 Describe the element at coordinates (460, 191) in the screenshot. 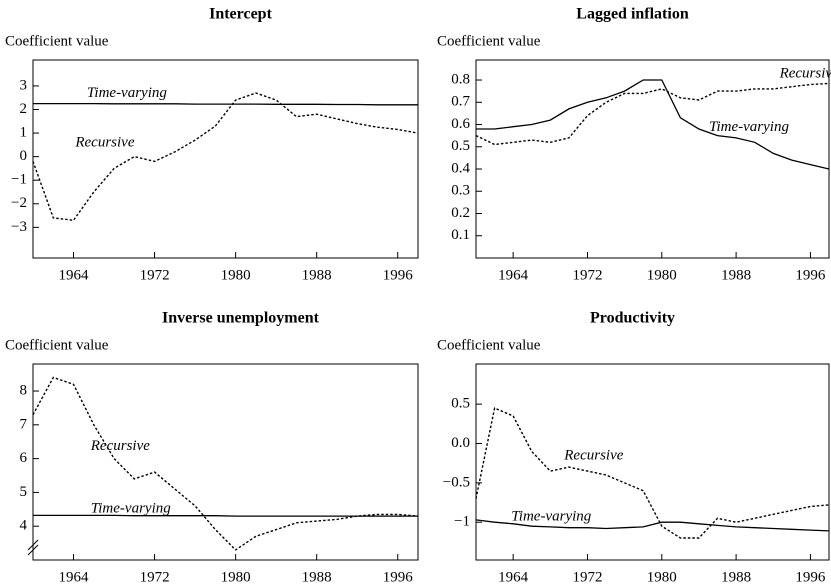

I see `y-tick-label: 0.3` at that location.